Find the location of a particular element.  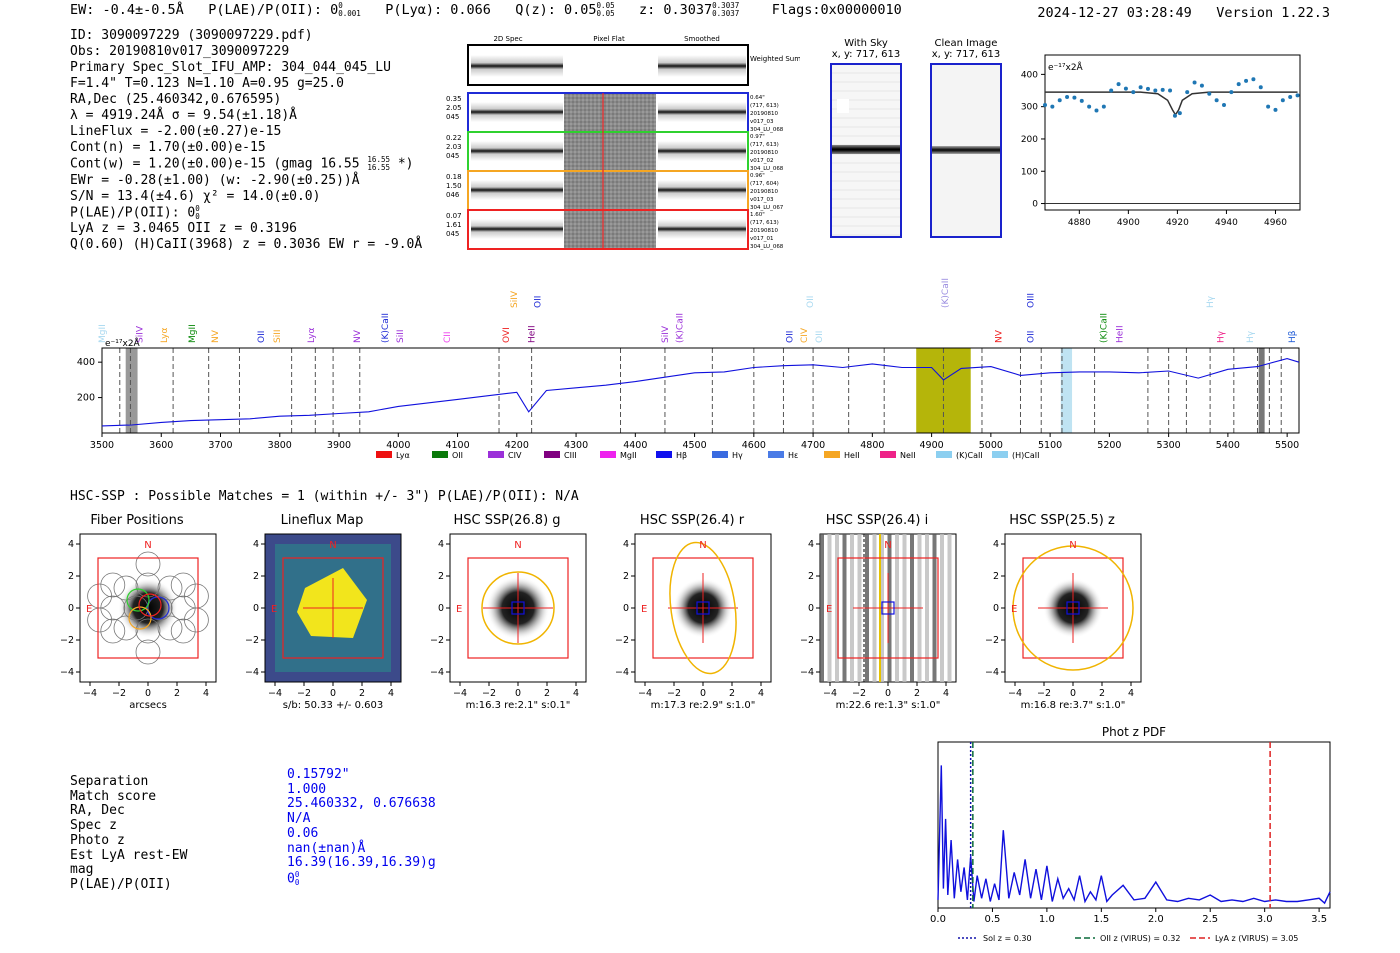

photz-legend-label-2: LyA z (VIRUS) = 3.05 is located at coordinates (1256, 938).